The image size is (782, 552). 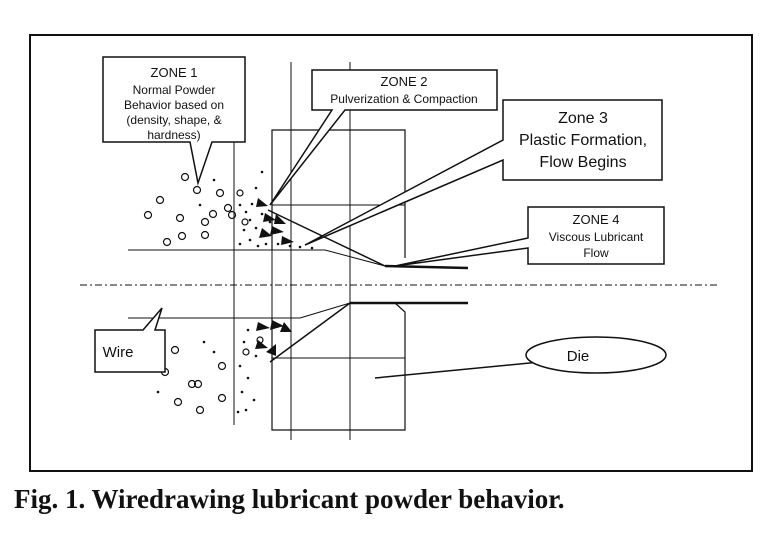 I want to click on zone1-line-3: (density, shape, &, so click(x=173, y=120).